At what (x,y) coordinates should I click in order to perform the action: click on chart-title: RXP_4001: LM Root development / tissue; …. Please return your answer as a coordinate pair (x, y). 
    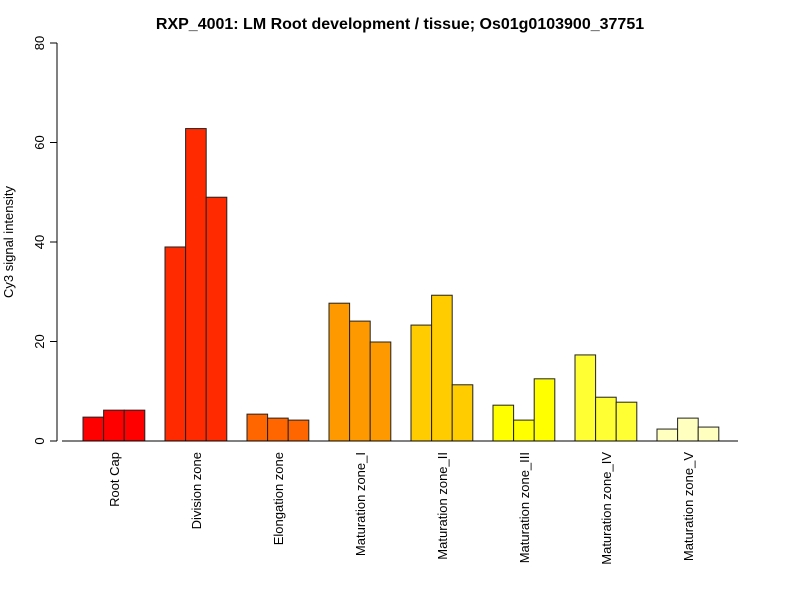
    Looking at the image, I should click on (400, 24).